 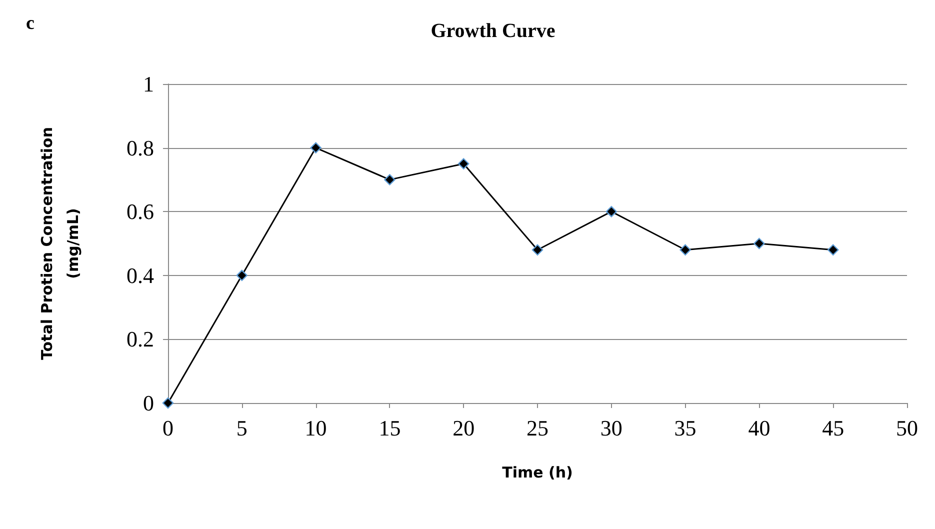 I want to click on x-tick-label: 35, so click(x=685, y=428).